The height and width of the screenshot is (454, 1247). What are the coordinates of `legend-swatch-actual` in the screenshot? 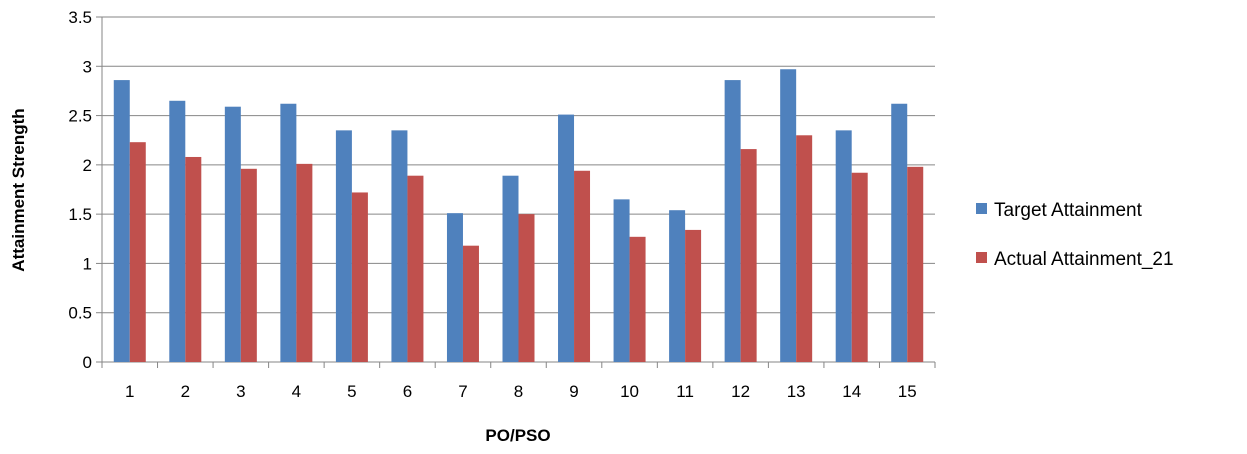 It's located at (981, 257).